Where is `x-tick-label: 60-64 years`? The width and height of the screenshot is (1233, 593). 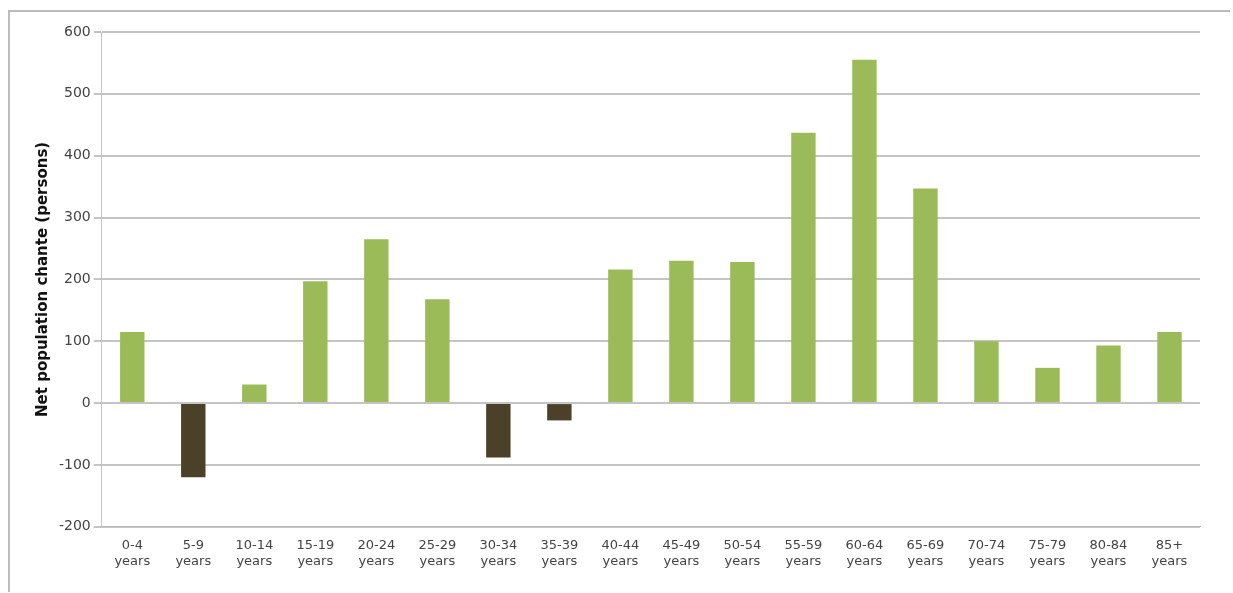 x-tick-label: 60-64 years is located at coordinates (864, 552).